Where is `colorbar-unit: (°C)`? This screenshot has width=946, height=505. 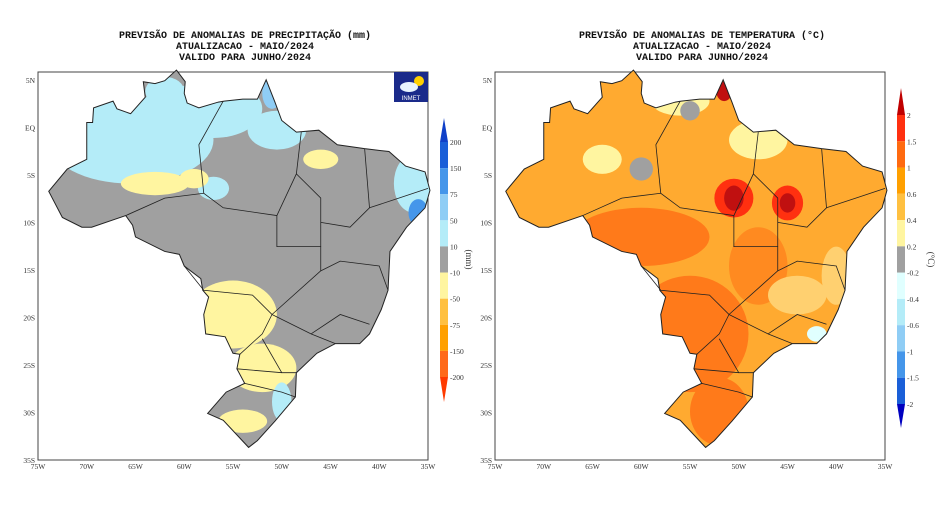
colorbar-unit: (°C) is located at coordinates (931, 260).